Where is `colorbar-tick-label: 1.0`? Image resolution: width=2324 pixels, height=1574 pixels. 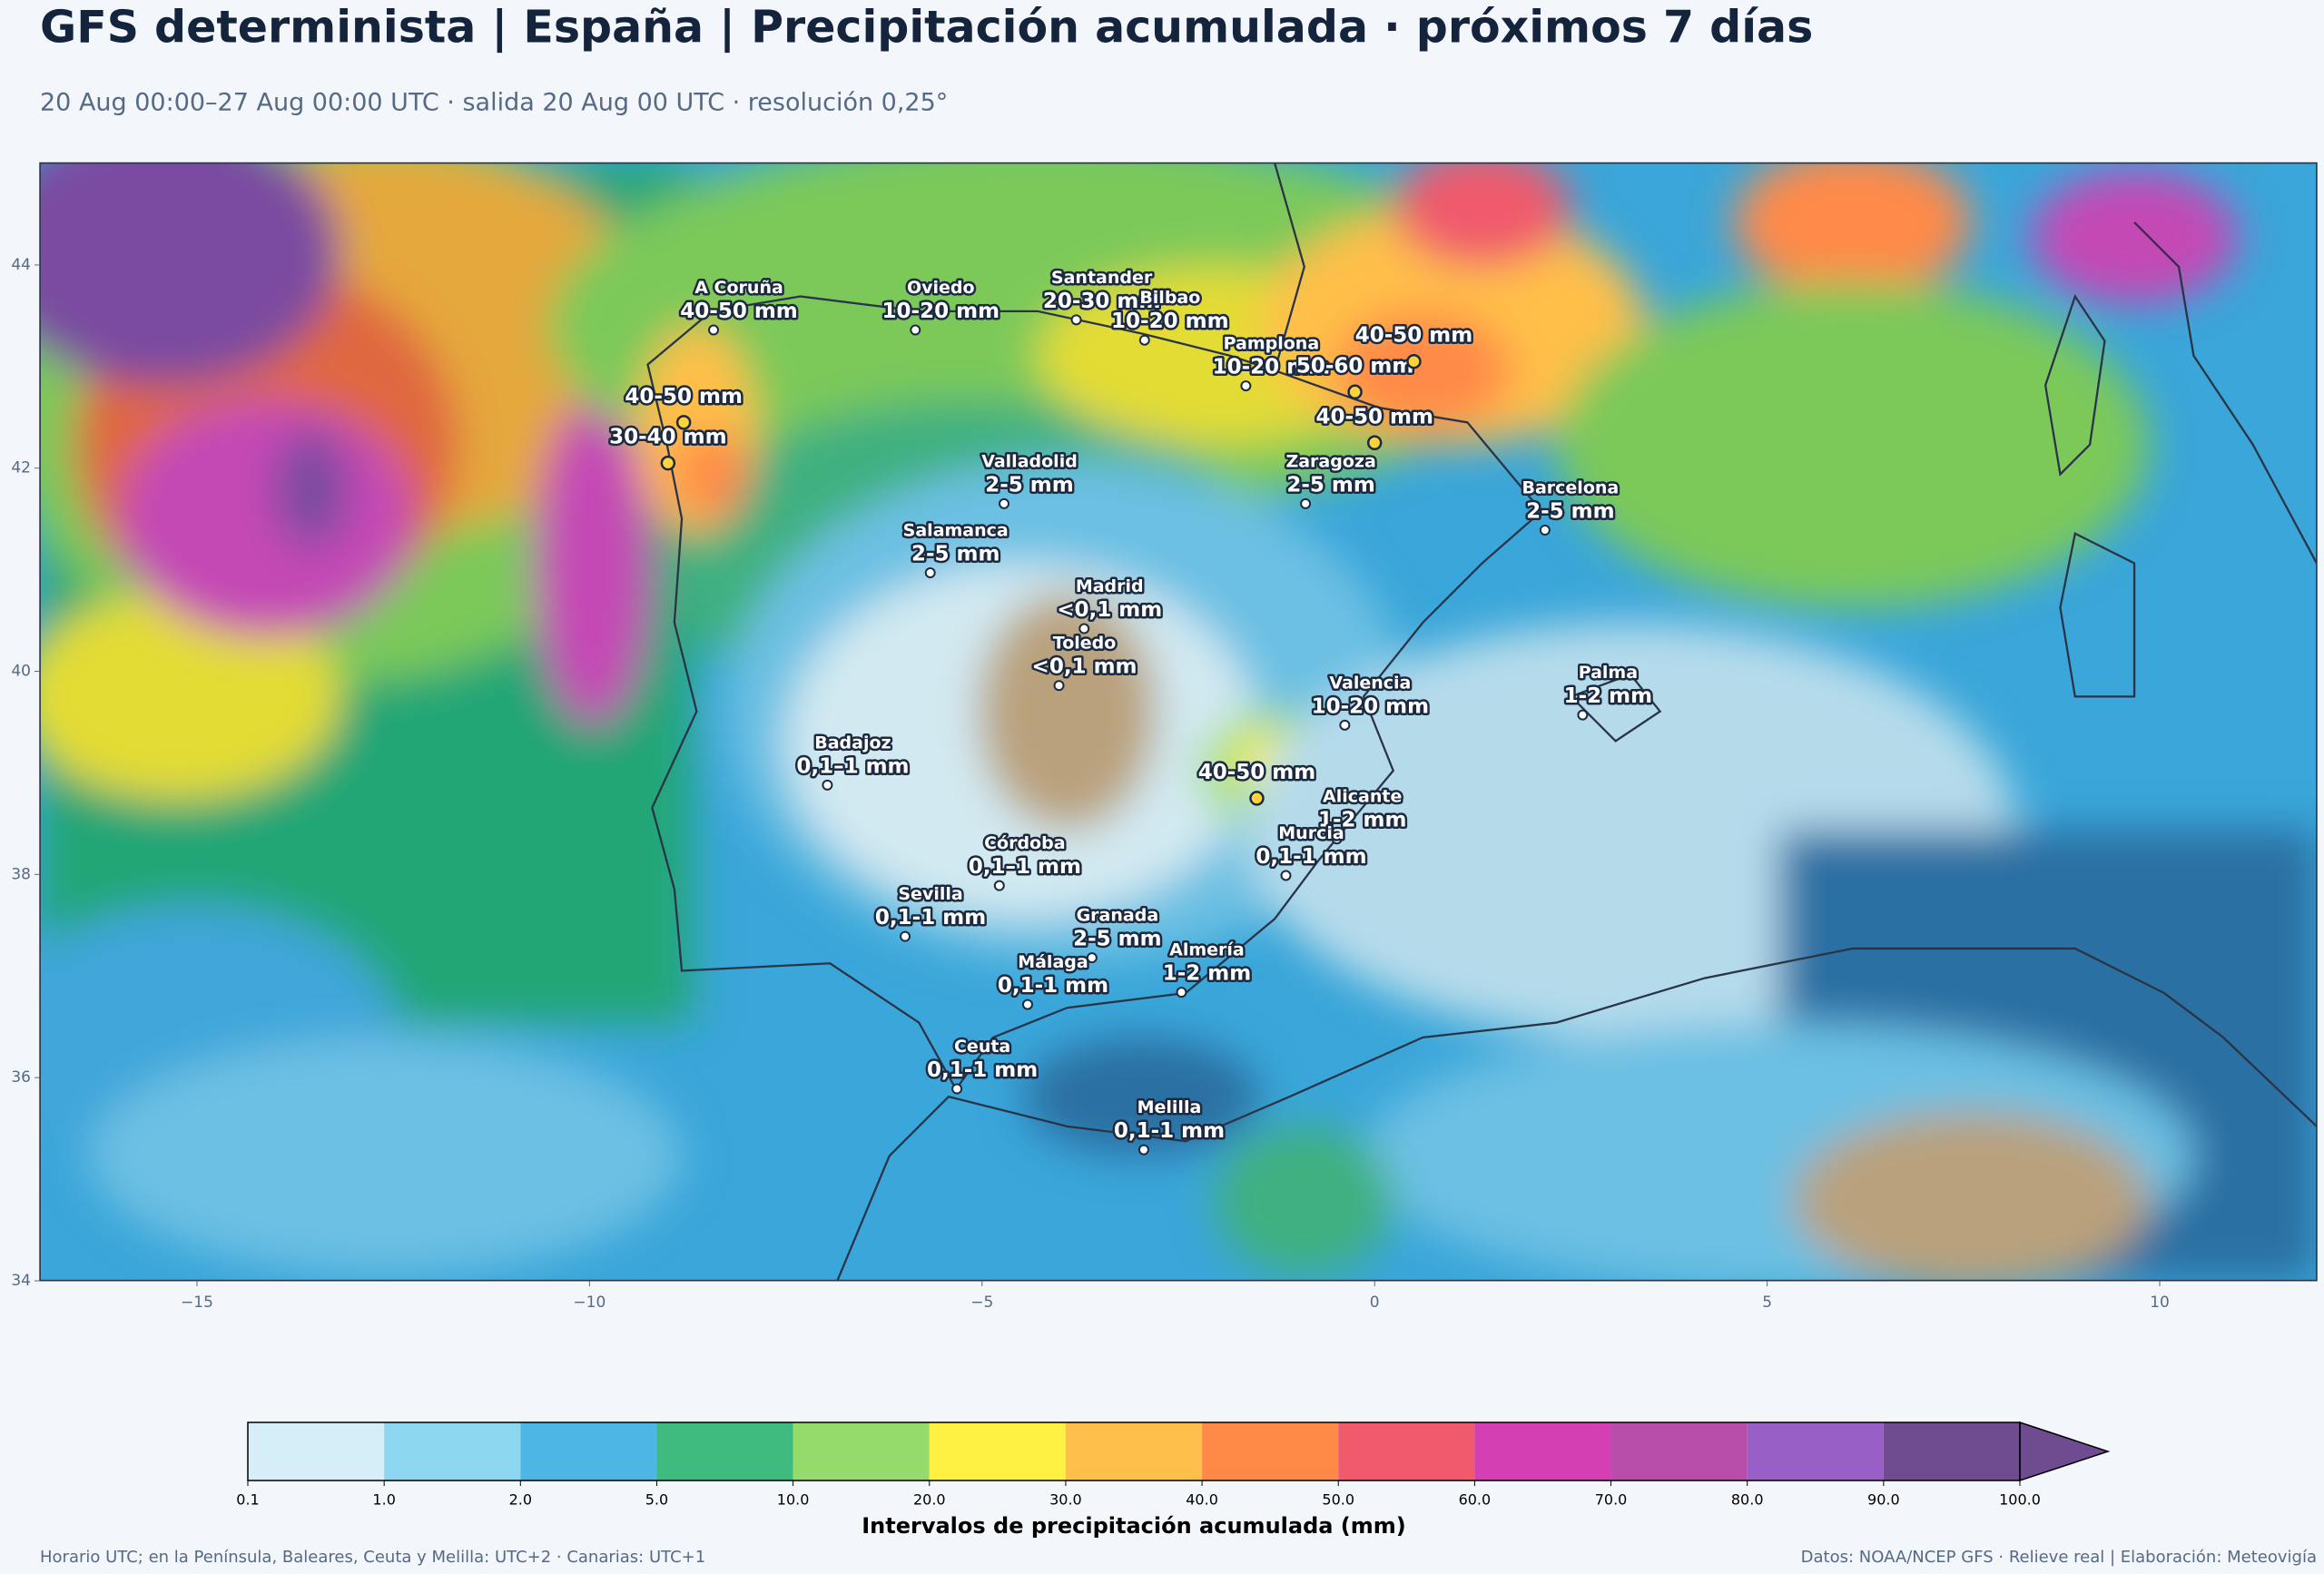 colorbar-tick-label: 1.0 is located at coordinates (383, 1500).